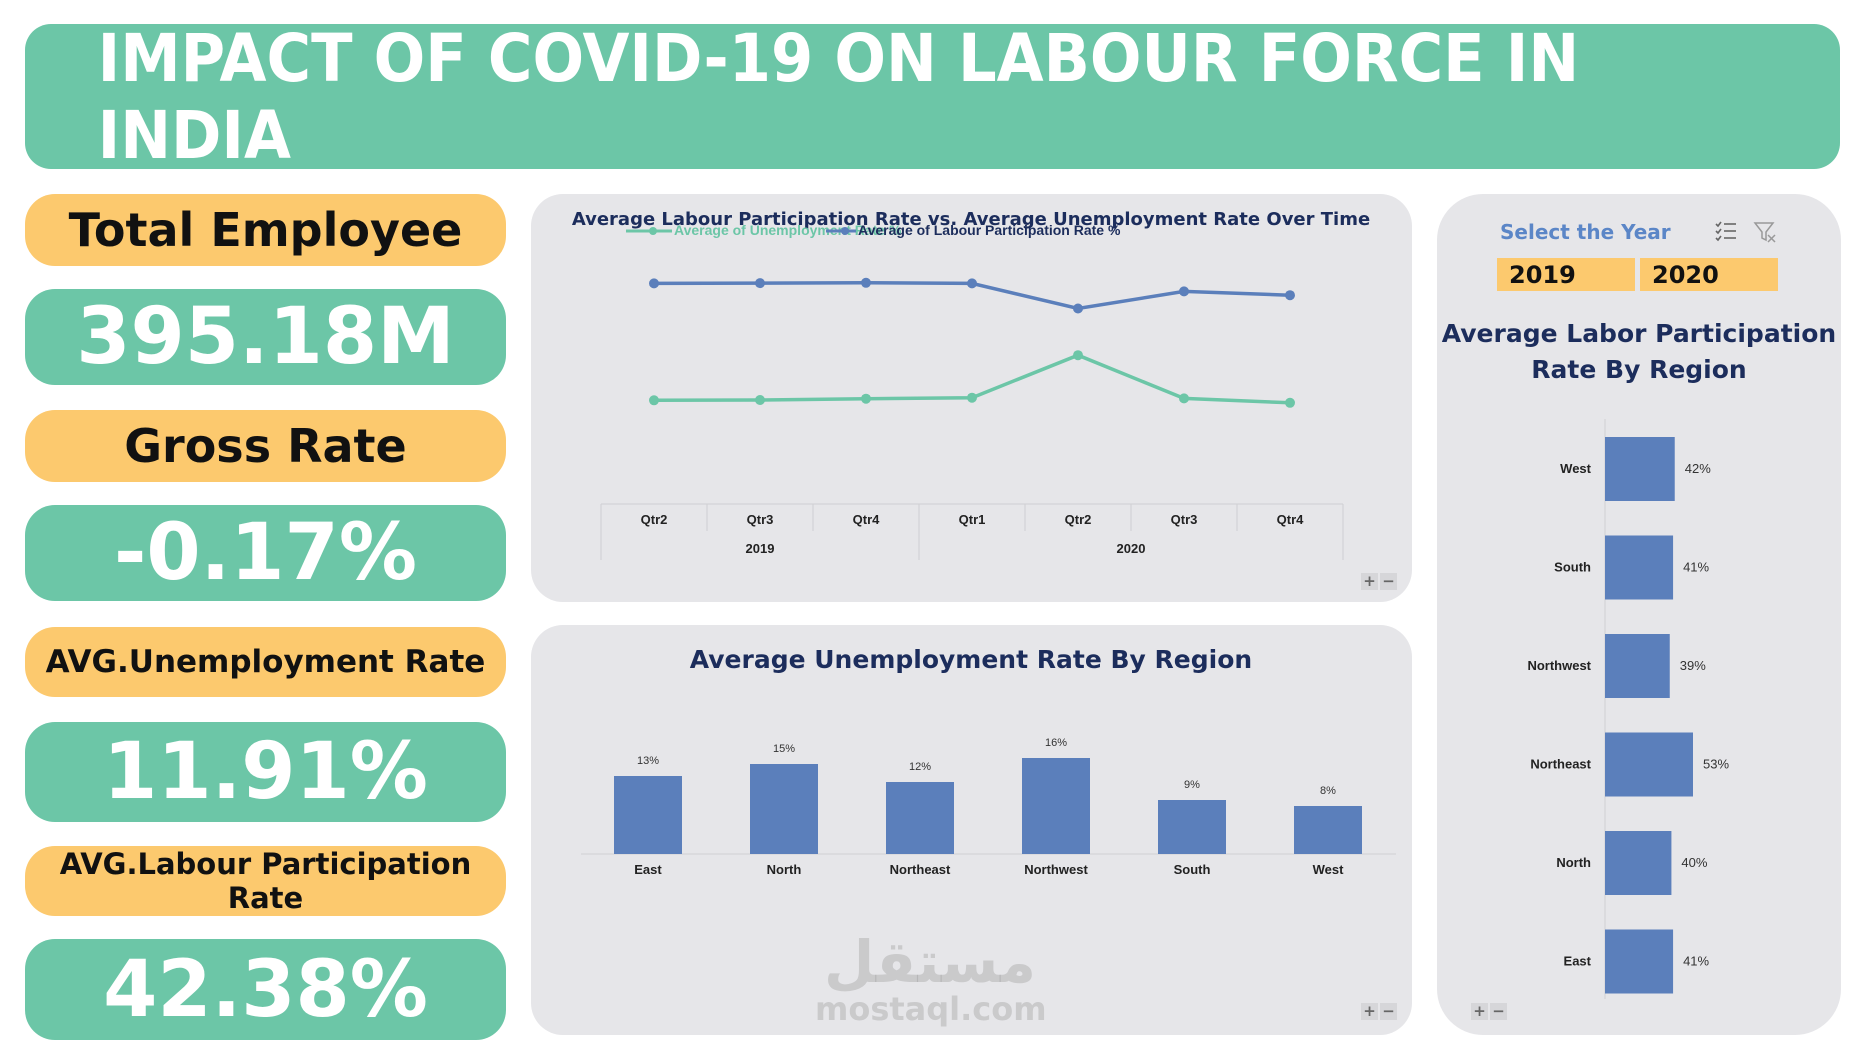 This screenshot has width=1861, height=1057. Describe the element at coordinates (1693, 665) in the screenshot. I see `data-label: 39%` at that location.